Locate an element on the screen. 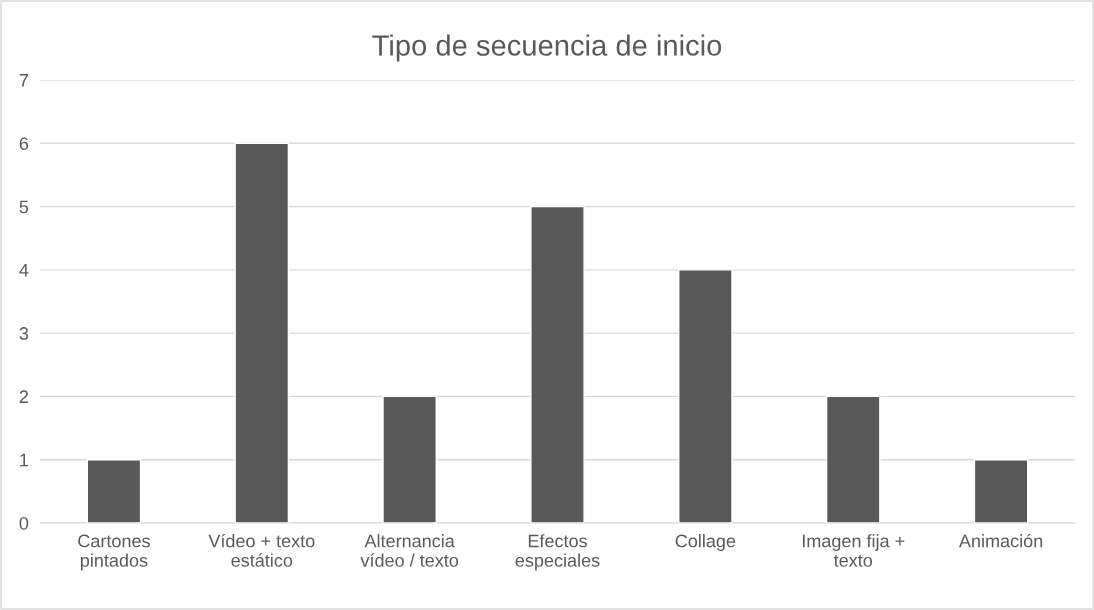  y-tick-label: 1 is located at coordinates (24, 460).